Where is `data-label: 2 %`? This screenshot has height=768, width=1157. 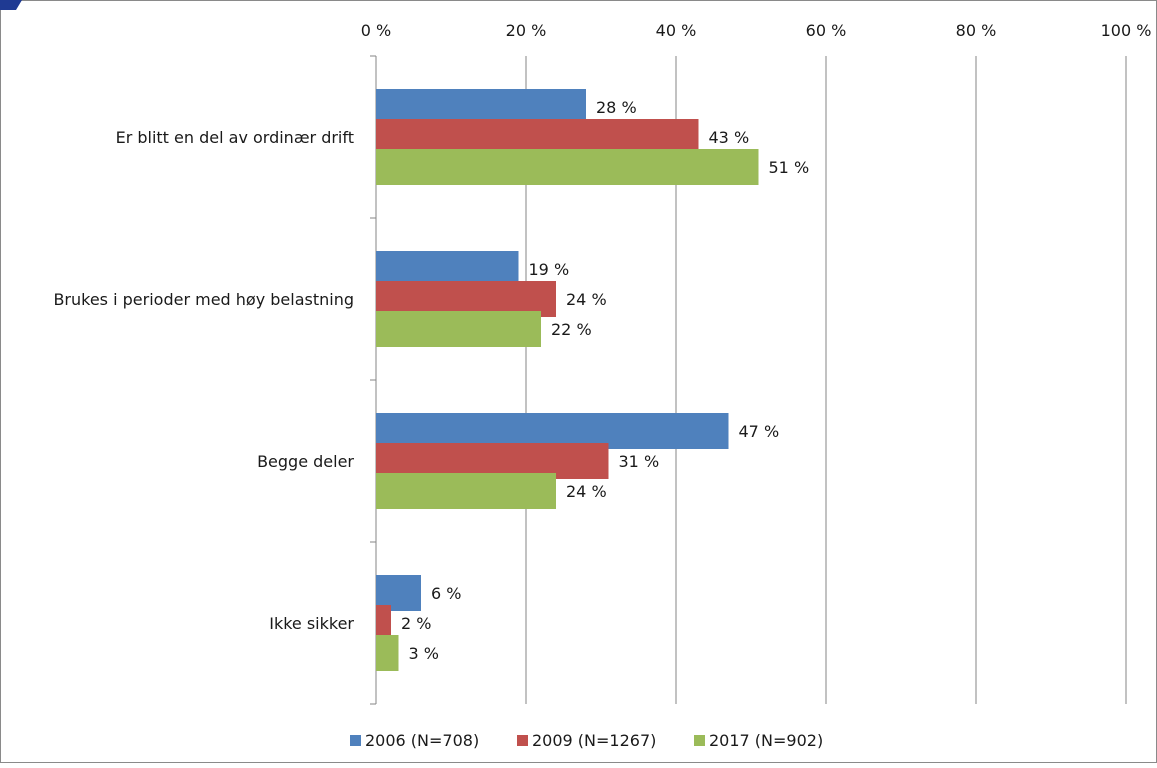 data-label: 2 % is located at coordinates (416, 623).